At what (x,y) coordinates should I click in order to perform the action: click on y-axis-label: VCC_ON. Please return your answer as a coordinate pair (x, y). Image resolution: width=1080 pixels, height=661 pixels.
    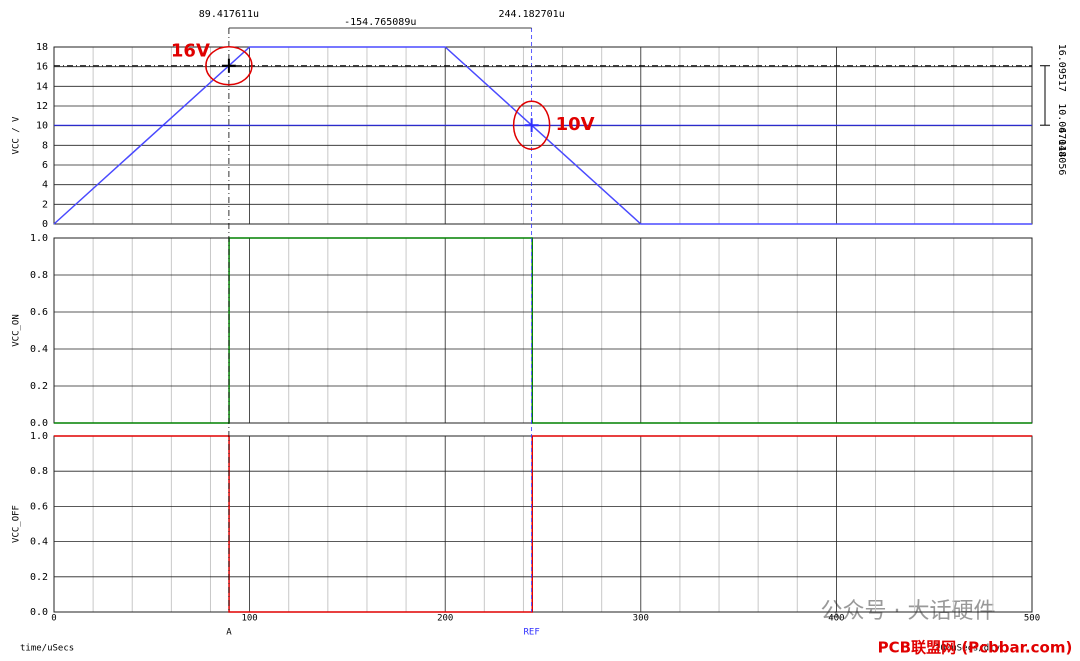
    Looking at the image, I should click on (17, 330).